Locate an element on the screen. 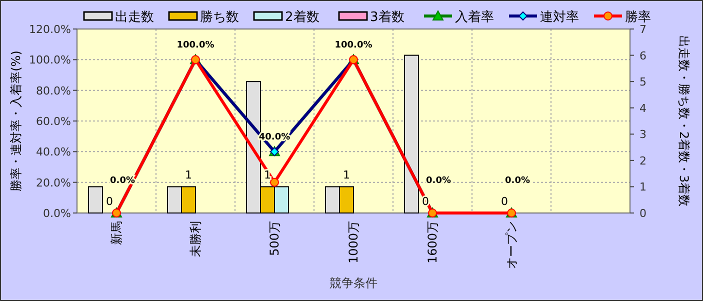  legend-label: 入着率 is located at coordinates (474, 17).